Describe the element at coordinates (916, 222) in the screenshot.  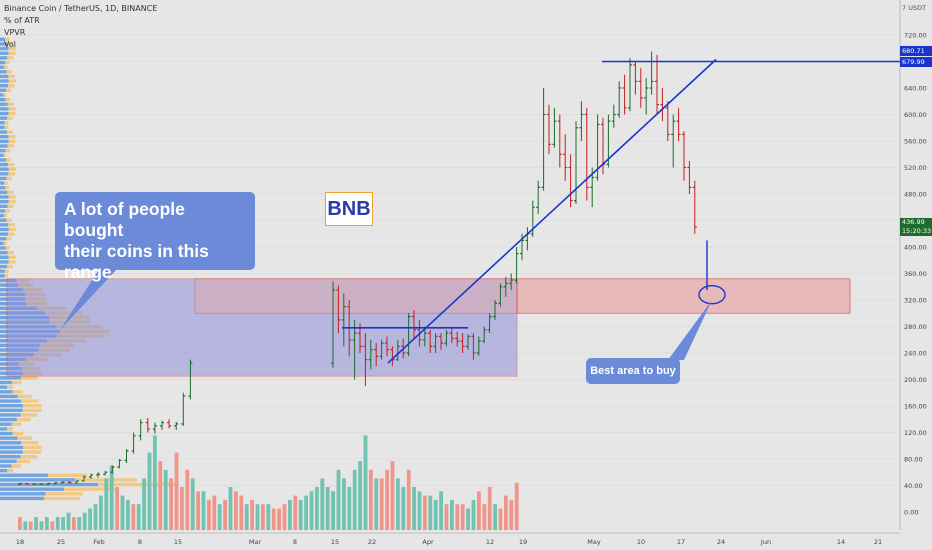
I see `current-price-tag: 436.99` at that location.